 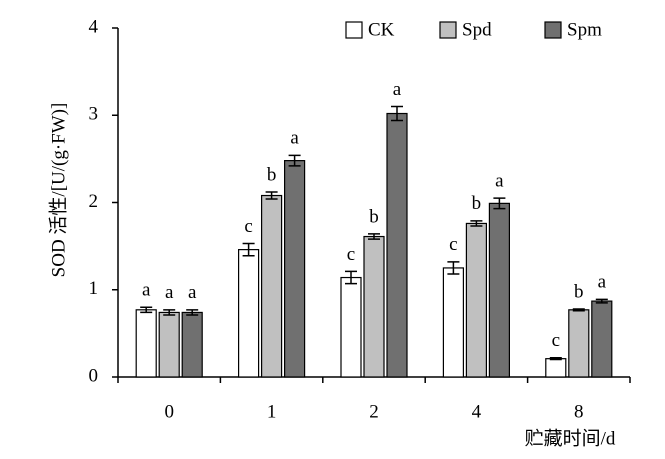 What do you see at coordinates (579, 411) in the screenshot?
I see `x-tick-label: 8` at bounding box center [579, 411].